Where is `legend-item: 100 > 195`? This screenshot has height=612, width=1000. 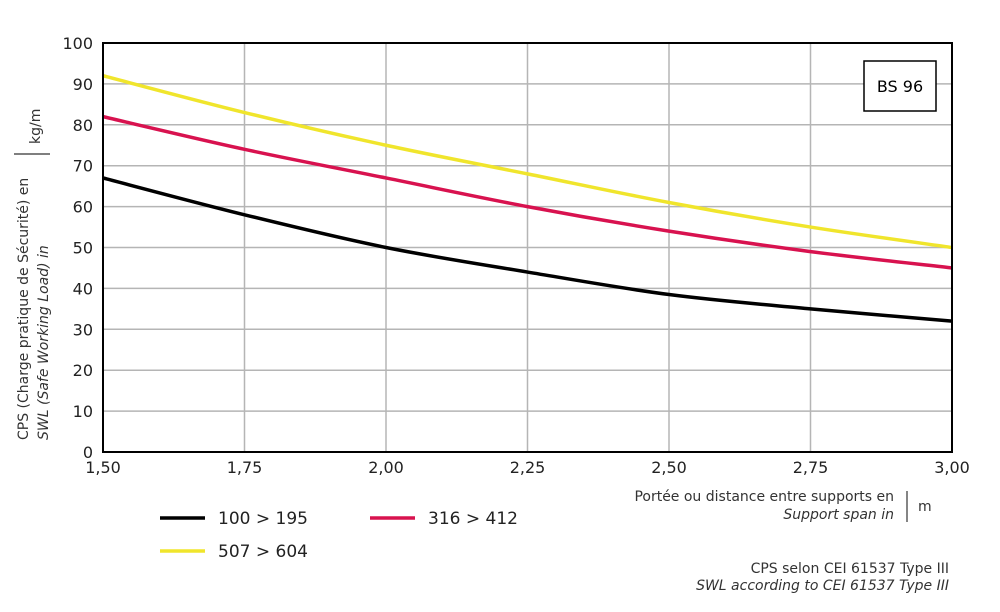
legend-item: 100 > 195 is located at coordinates (234, 519).